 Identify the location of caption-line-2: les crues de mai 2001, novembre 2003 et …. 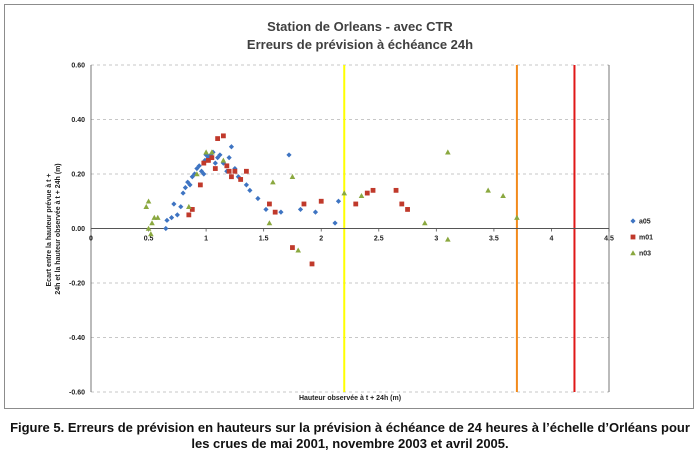
(350, 443).